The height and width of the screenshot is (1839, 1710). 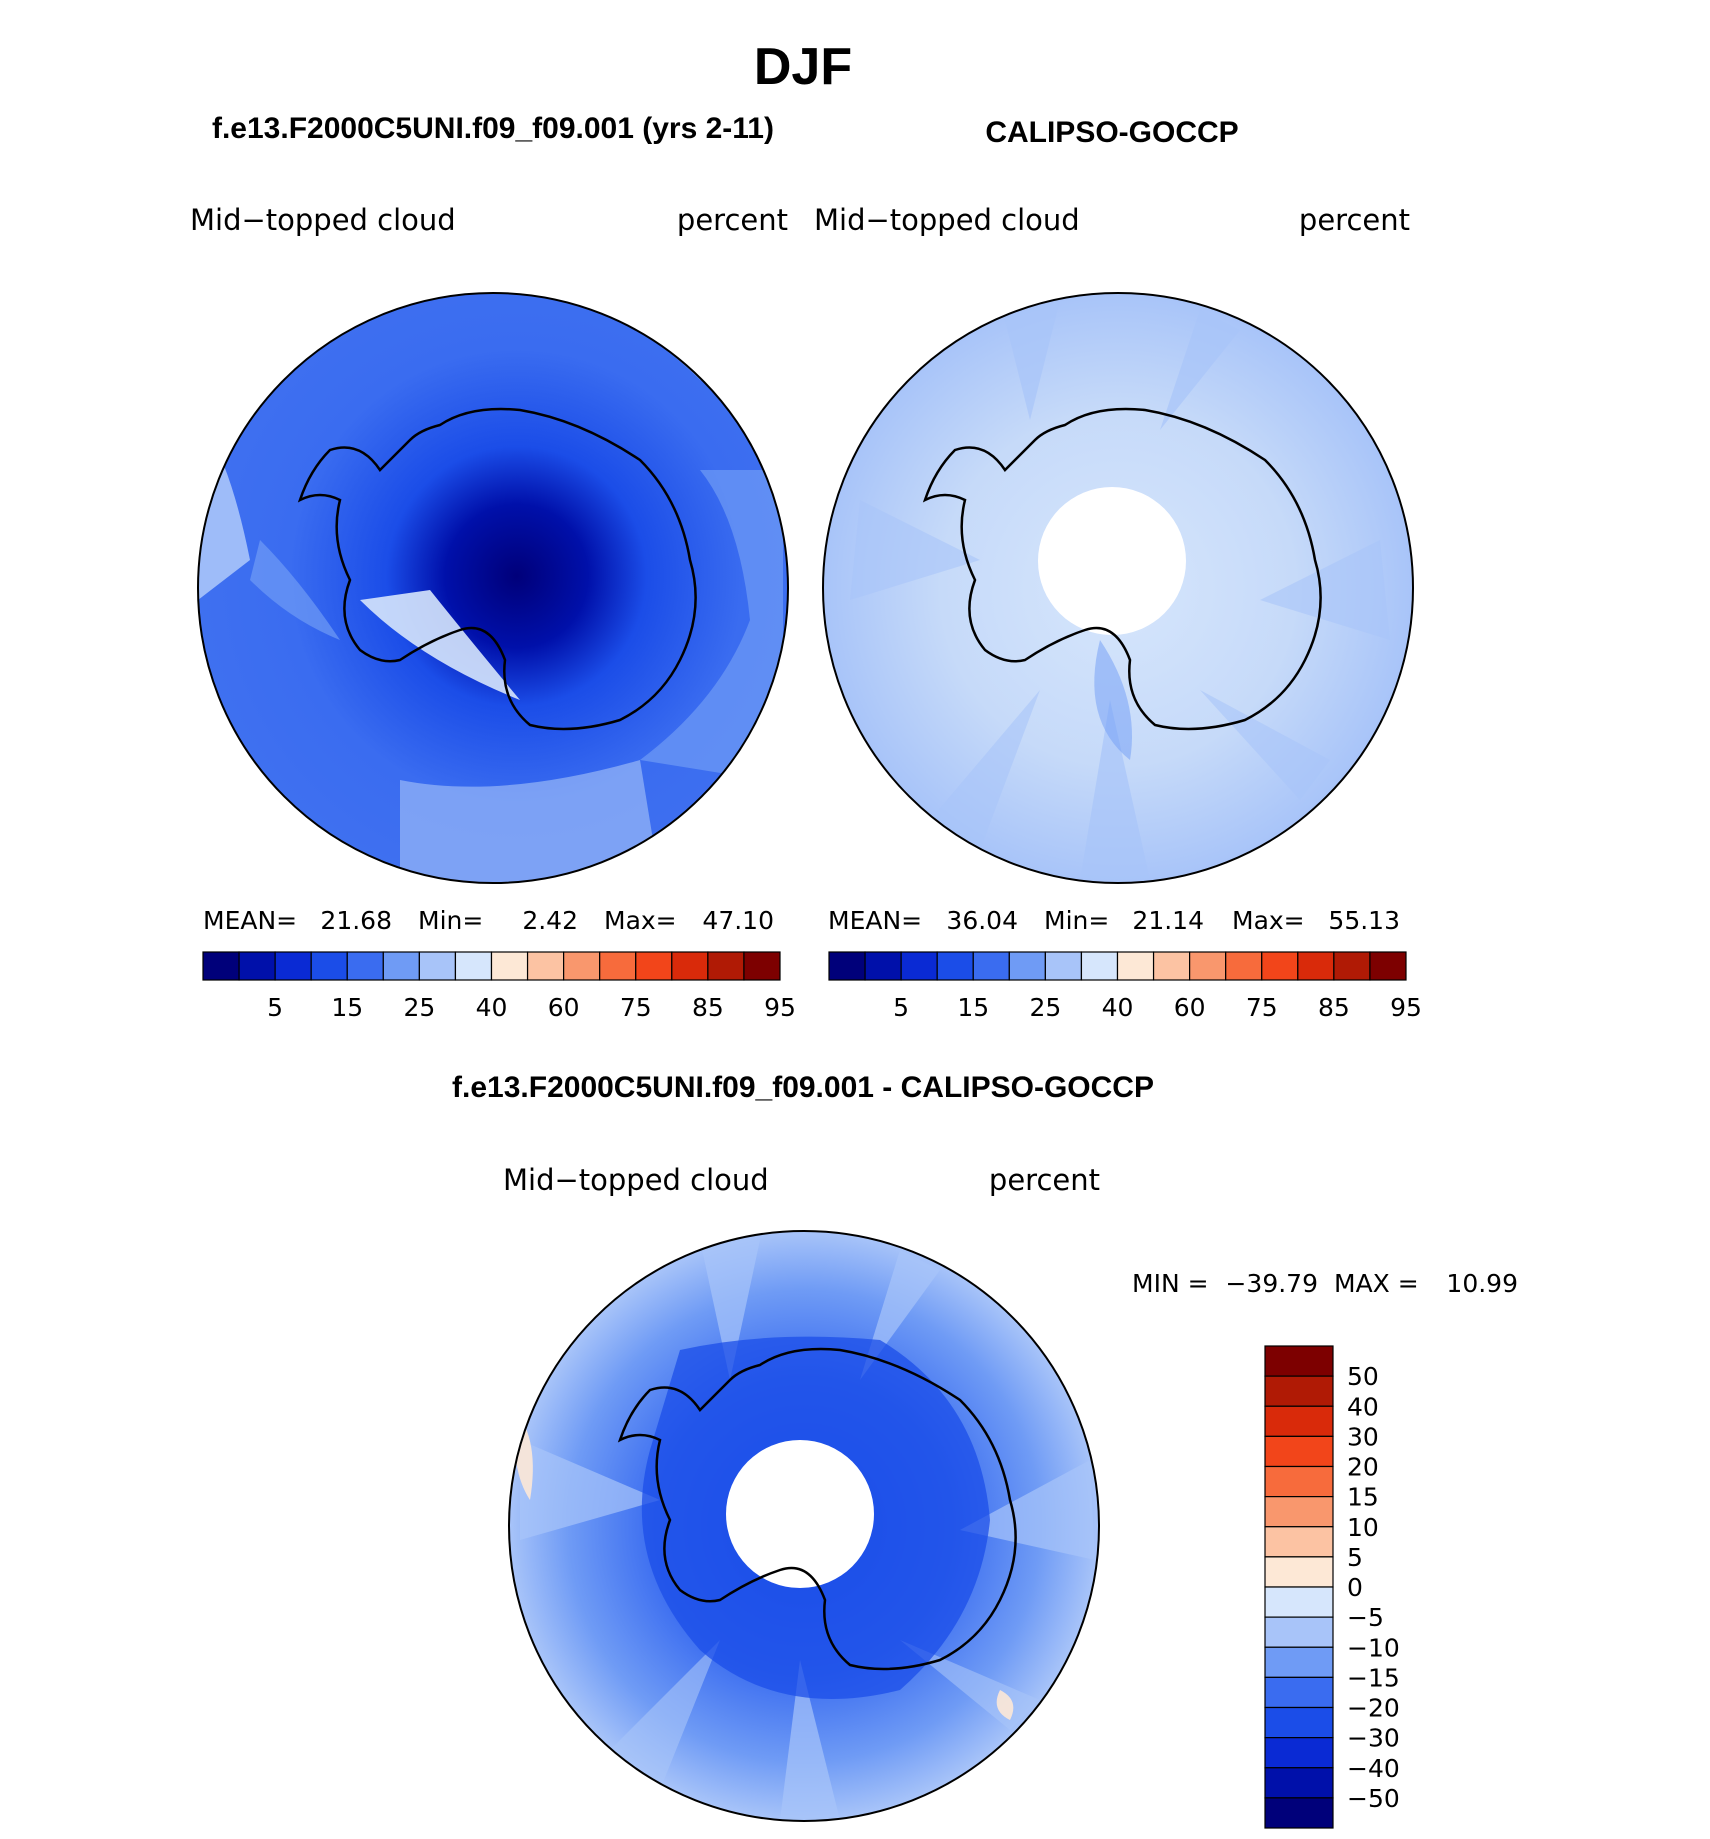 I want to click on obs-mean-label: MEAN=, so click(x=875, y=920).